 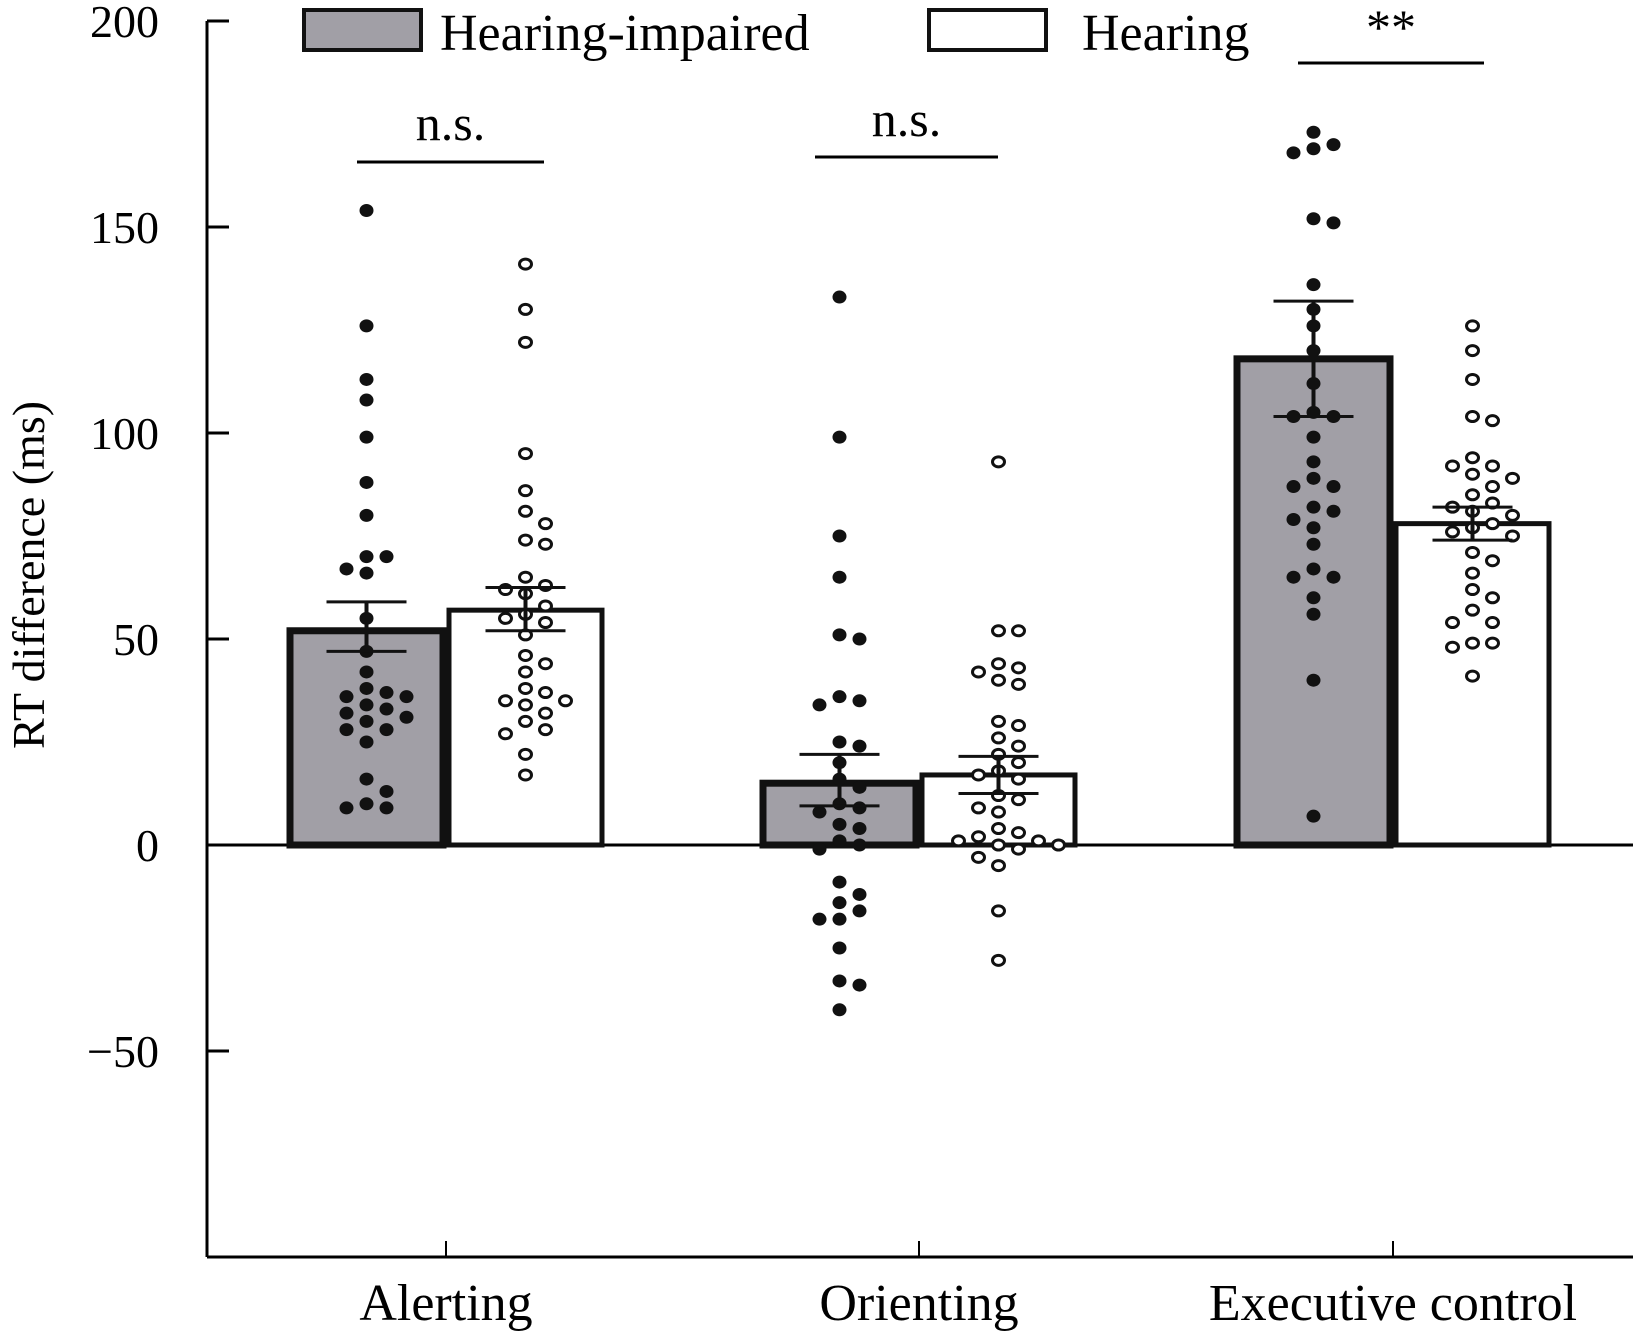 What do you see at coordinates (1165, 33) in the screenshot?
I see `legend-label-hearing: Hearing` at bounding box center [1165, 33].